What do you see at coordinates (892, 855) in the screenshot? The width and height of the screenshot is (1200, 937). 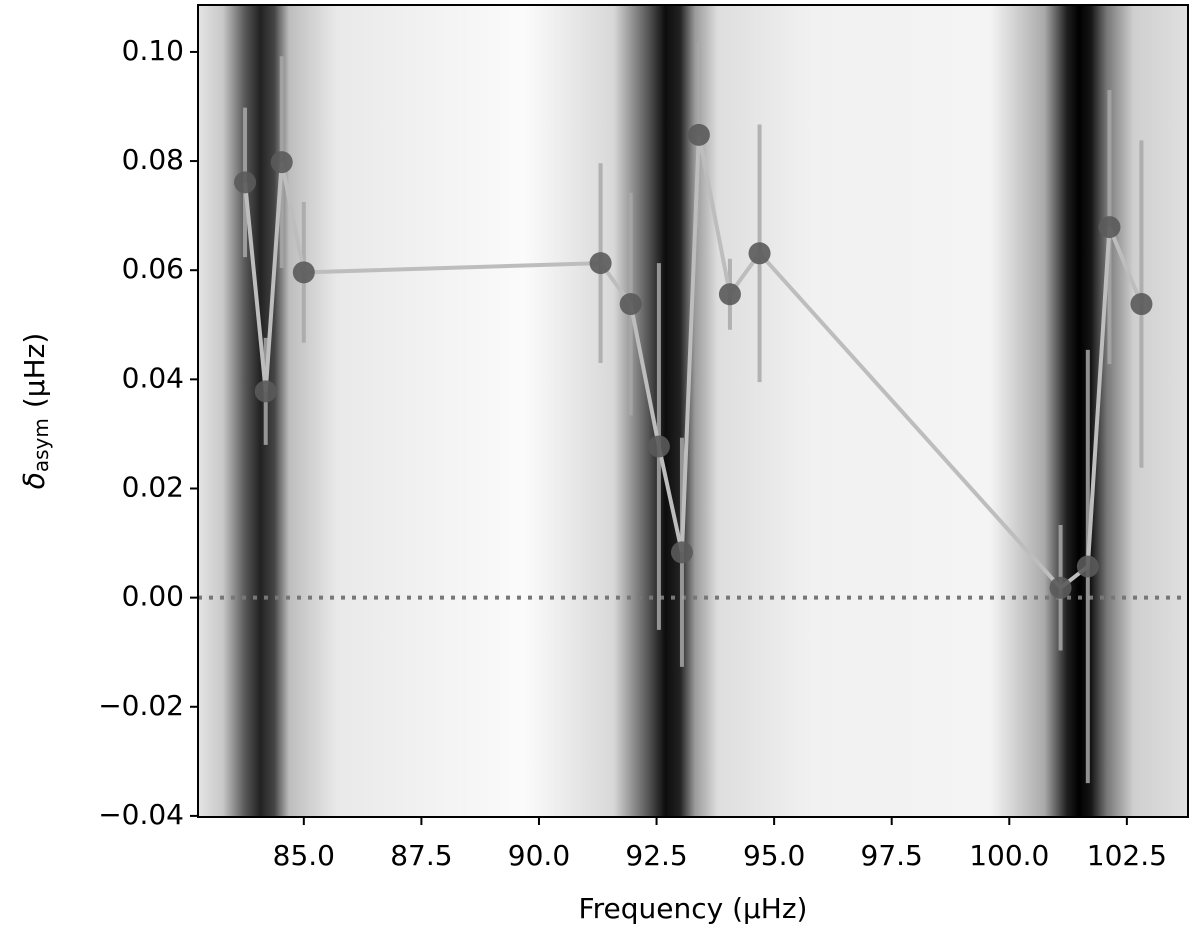 I see `x-tick-label: 97.5` at bounding box center [892, 855].